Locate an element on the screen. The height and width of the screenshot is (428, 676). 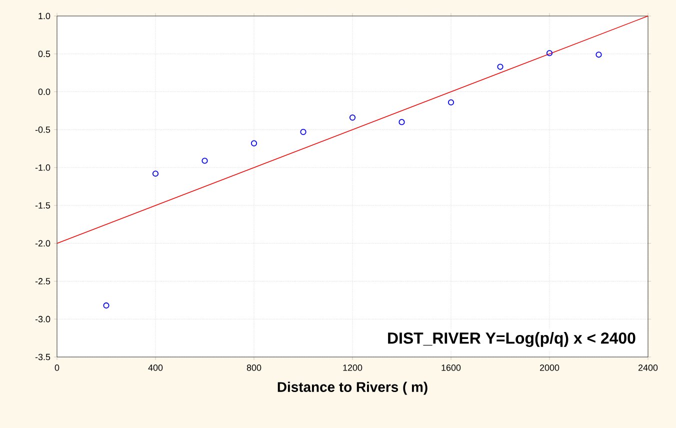
x-tick-label: 1200 is located at coordinates (352, 367).